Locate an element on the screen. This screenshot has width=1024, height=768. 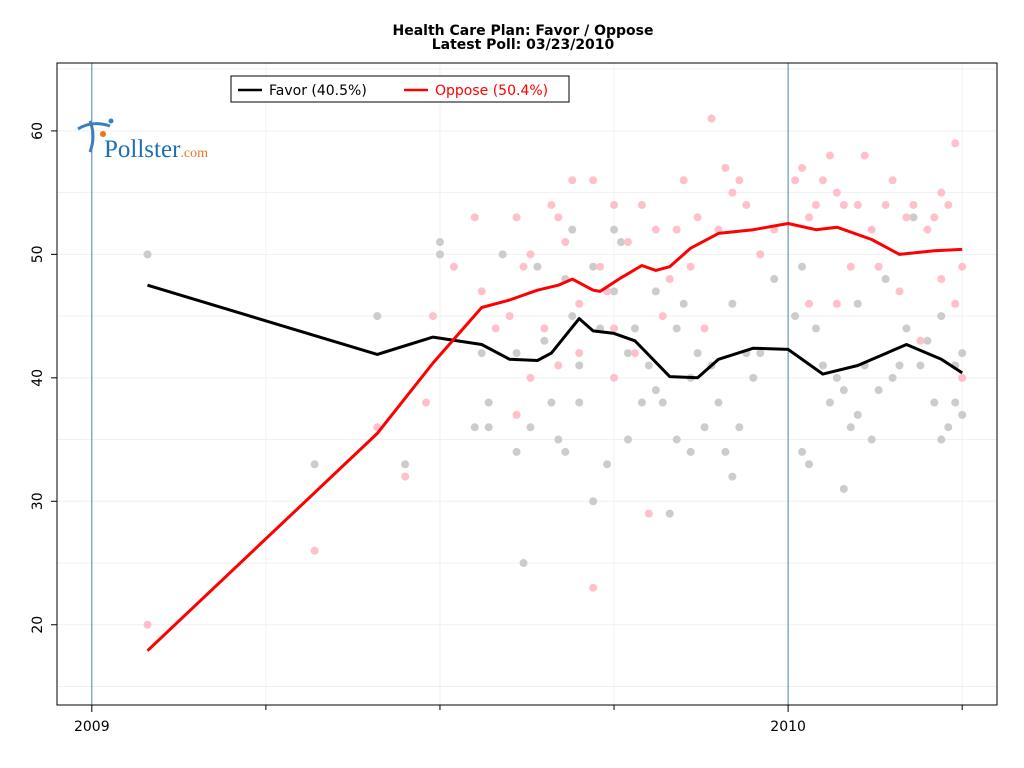
legend-box is located at coordinates (400, 89).